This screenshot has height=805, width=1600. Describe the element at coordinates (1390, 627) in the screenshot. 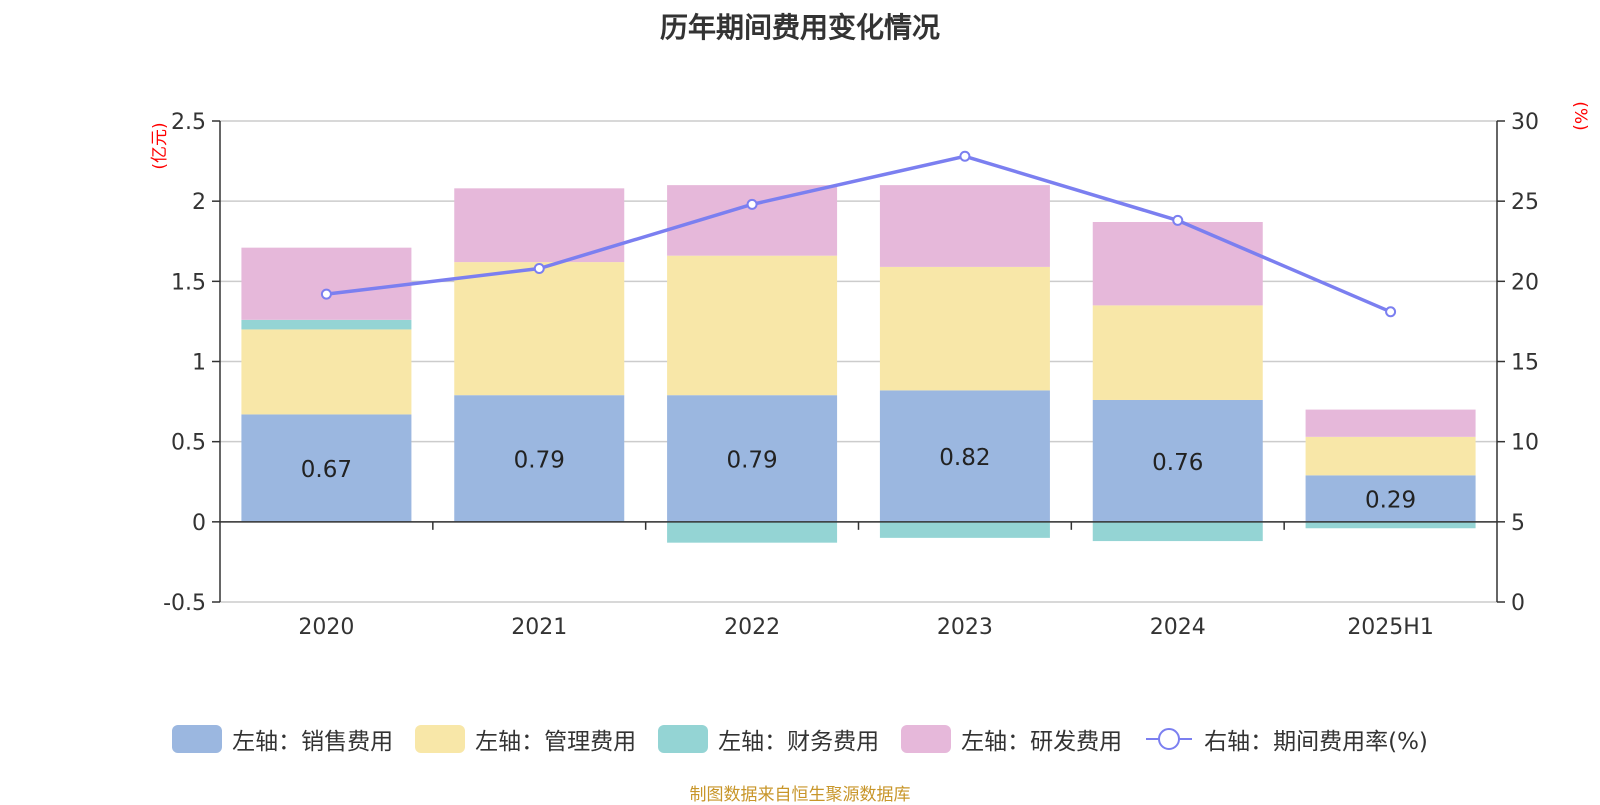

I see `x-tick-label: 2025H1` at that location.